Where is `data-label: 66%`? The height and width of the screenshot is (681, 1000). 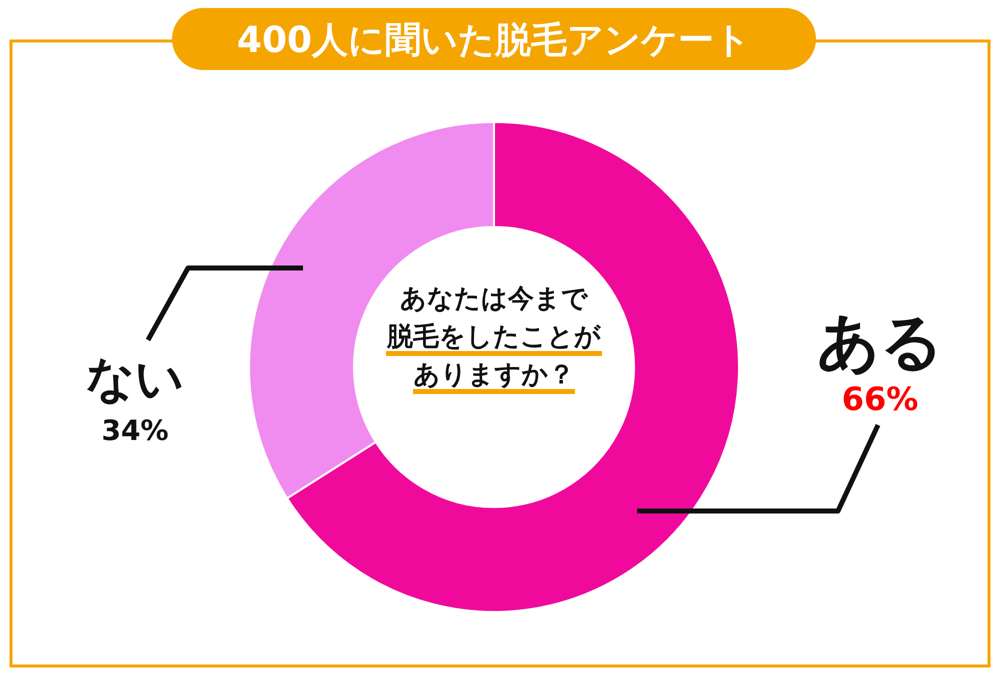 data-label: 66% is located at coordinates (880, 399).